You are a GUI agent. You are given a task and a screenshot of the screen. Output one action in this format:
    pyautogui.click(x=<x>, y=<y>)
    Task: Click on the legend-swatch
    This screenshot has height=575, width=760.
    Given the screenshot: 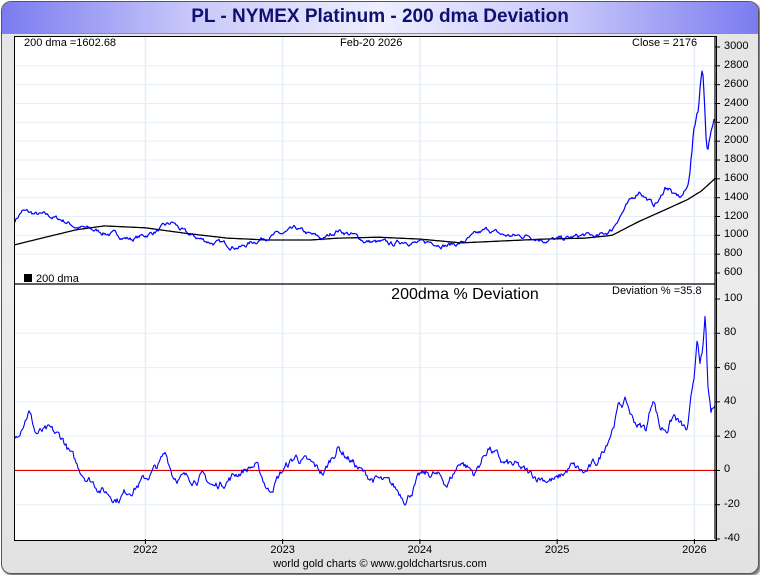 What is the action you would take?
    pyautogui.click(x=28, y=278)
    